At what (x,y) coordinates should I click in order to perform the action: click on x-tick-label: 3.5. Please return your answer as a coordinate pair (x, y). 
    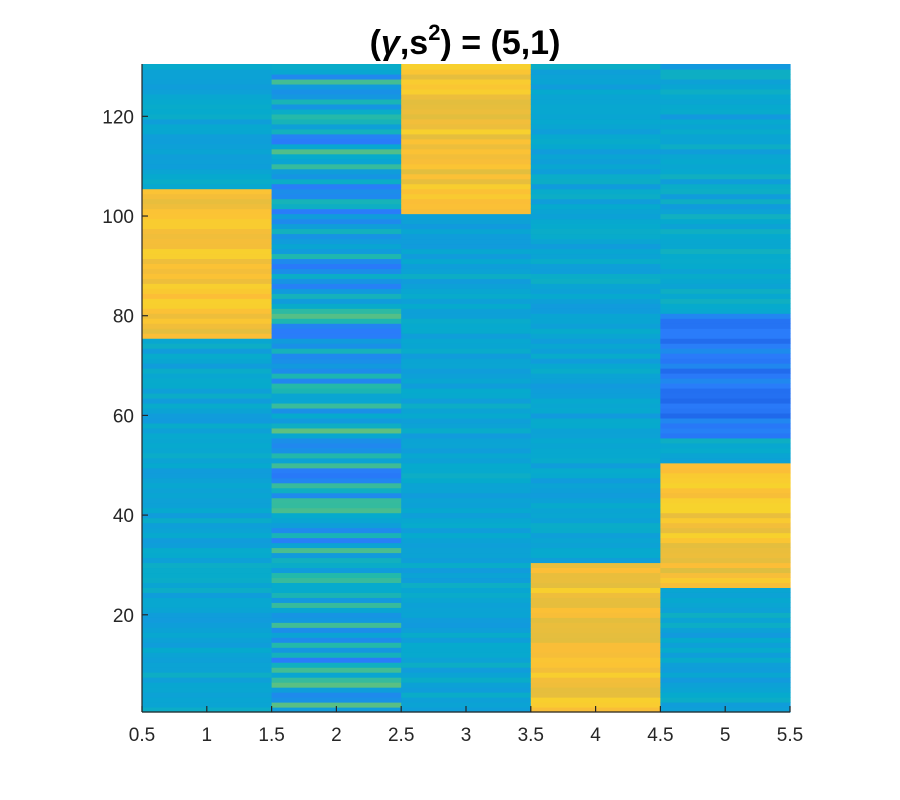
    Looking at the image, I should click on (531, 735).